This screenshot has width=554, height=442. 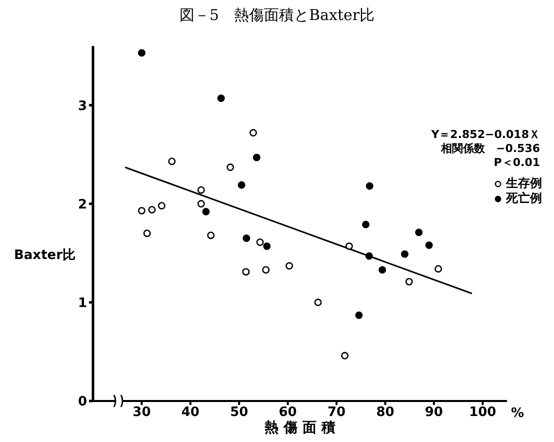 What do you see at coordinates (485, 135) in the screenshot?
I see `annotation: Y＝2.852−0.018Ｘ` at bounding box center [485, 135].